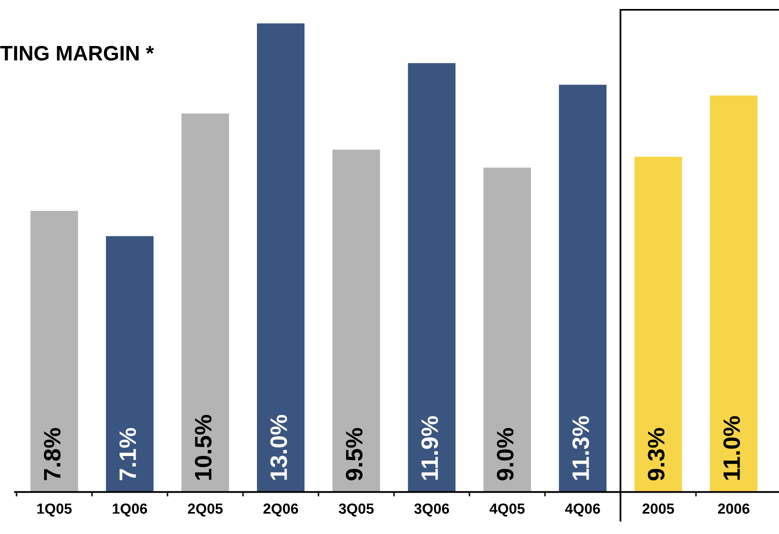 This screenshot has height=534, width=779. Describe the element at coordinates (54, 510) in the screenshot. I see `x-tick-label: 1Q05` at that location.